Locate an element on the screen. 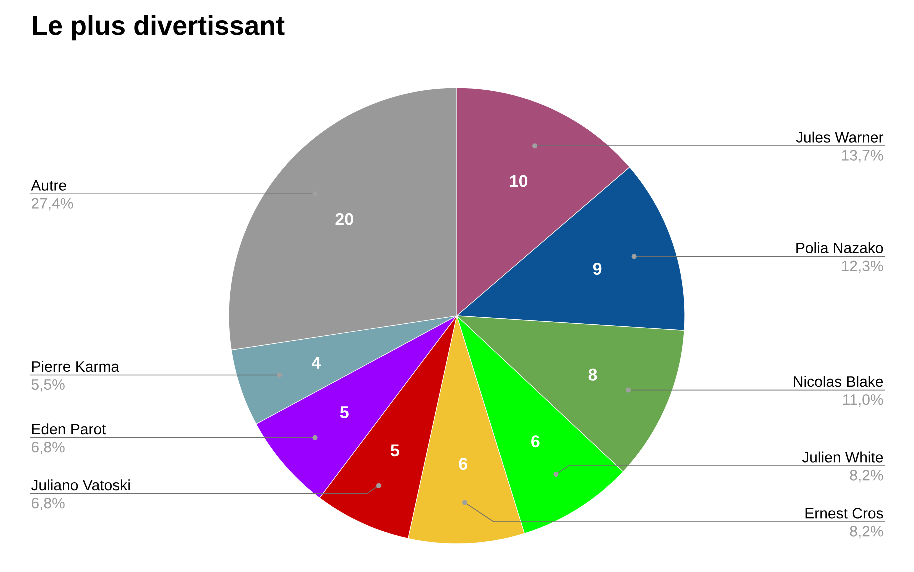  slice-label: Polia Nazako is located at coordinates (840, 248).